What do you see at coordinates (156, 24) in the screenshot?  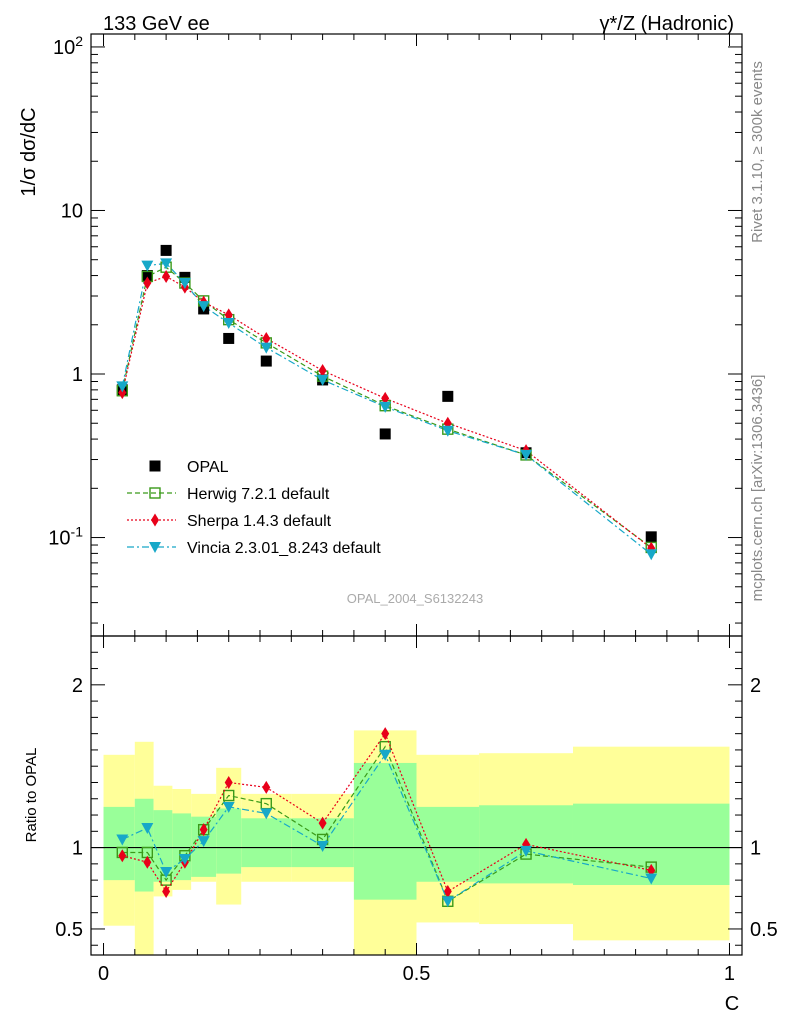 I see `left-title: 133 GeV ee` at bounding box center [156, 24].